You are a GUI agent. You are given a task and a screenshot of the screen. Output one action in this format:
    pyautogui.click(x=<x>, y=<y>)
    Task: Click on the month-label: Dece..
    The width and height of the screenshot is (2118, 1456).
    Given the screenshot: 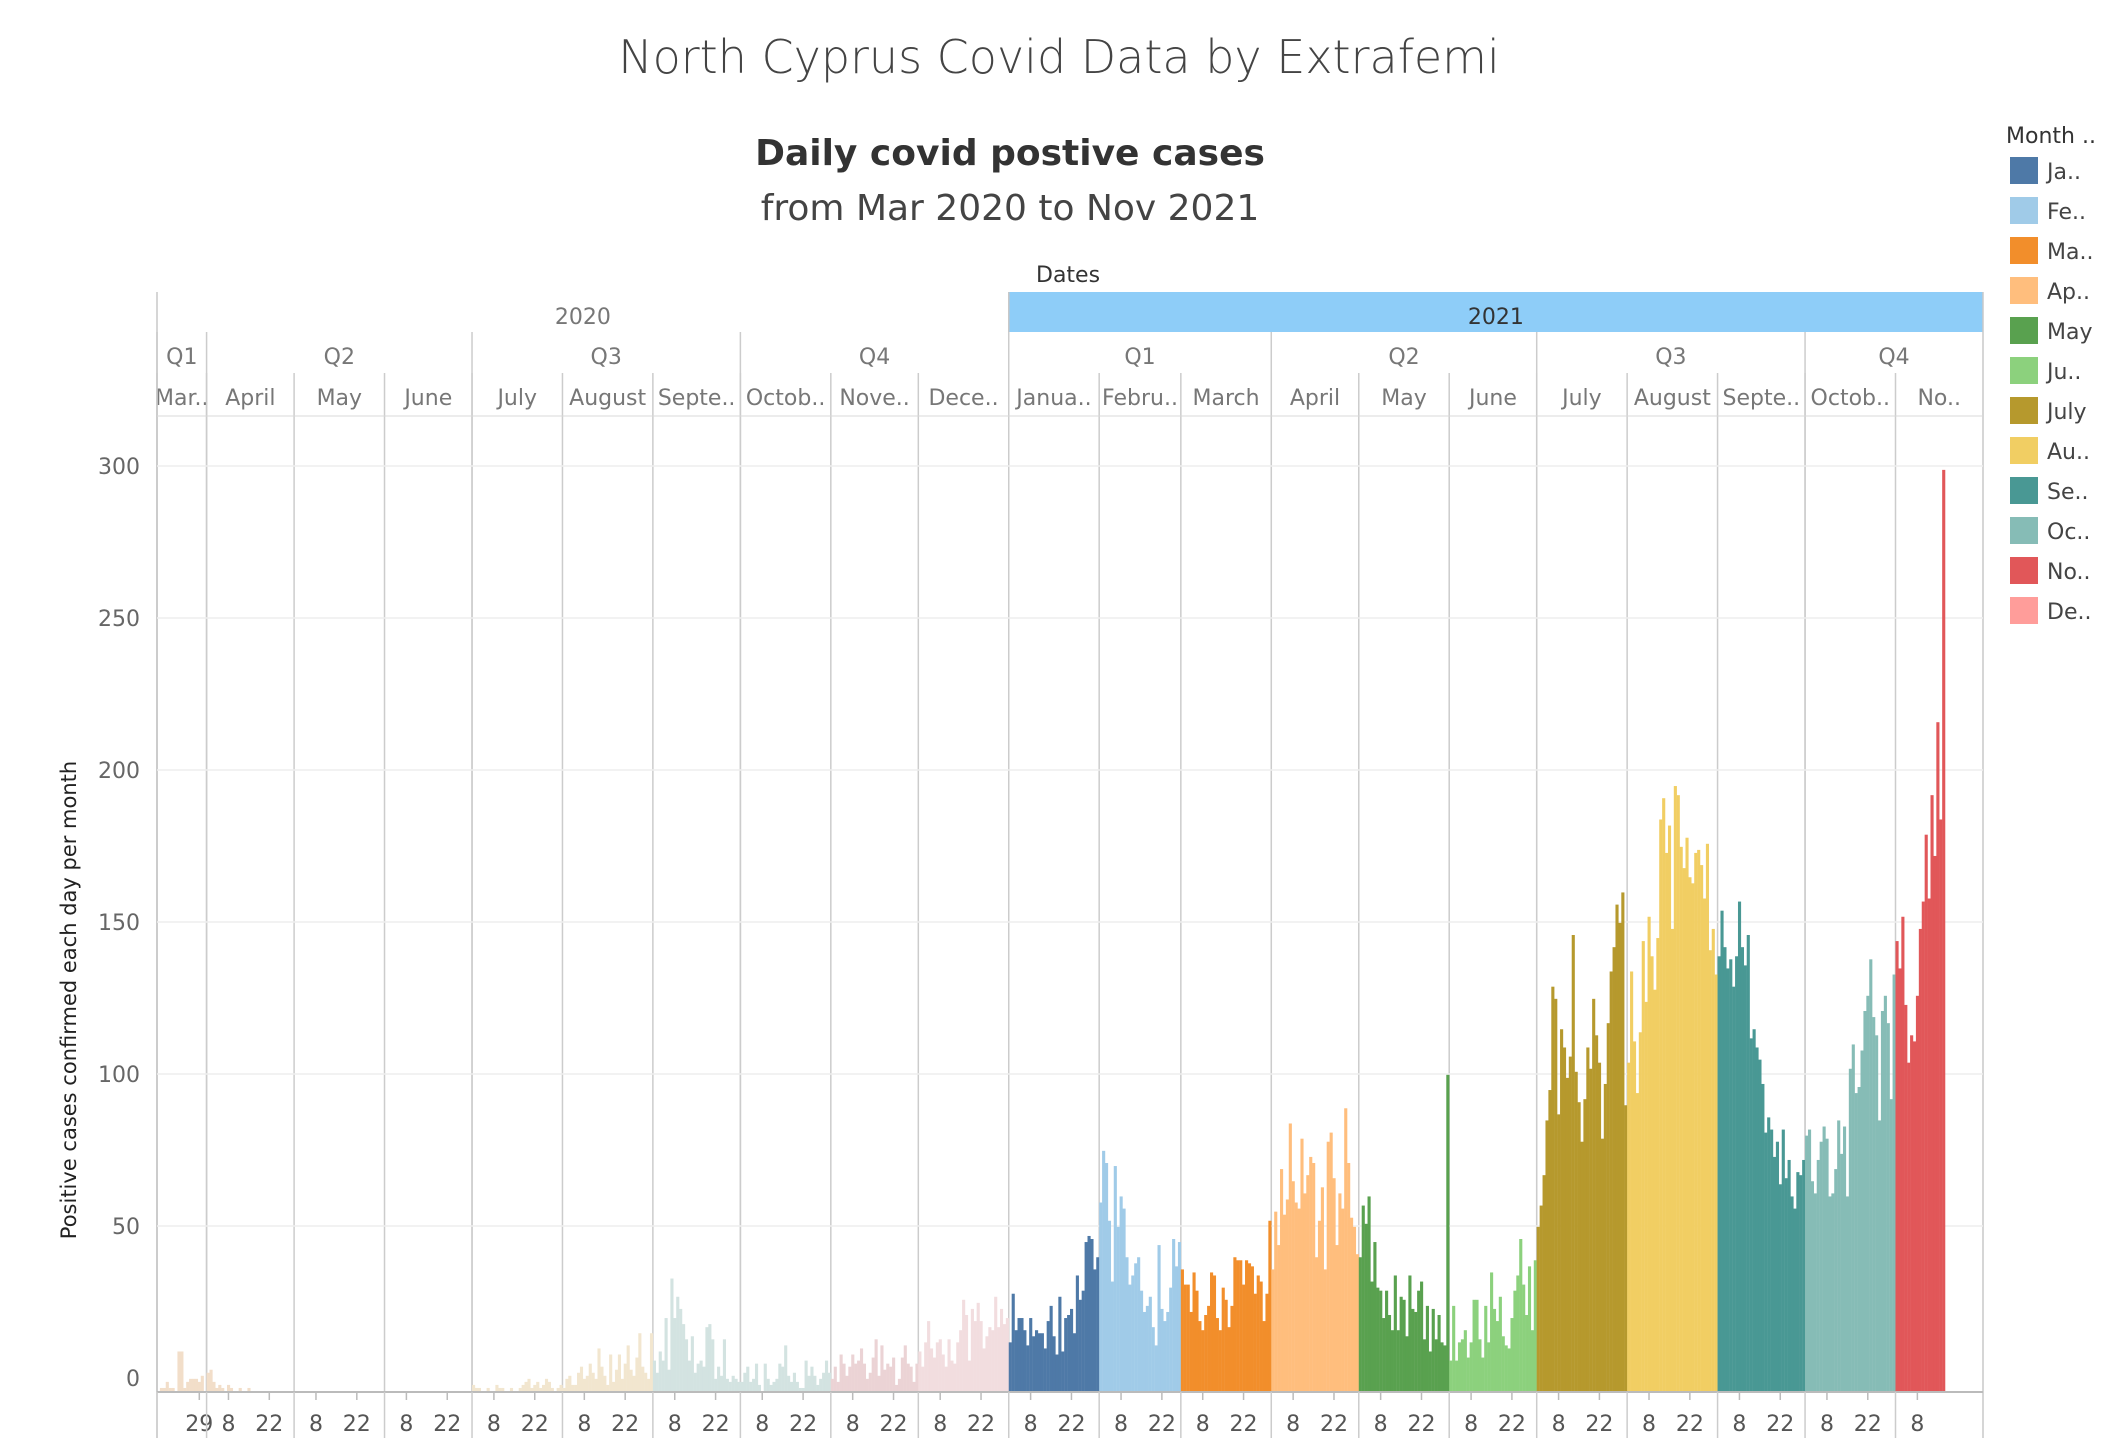 What is the action you would take?
    pyautogui.click(x=963, y=398)
    